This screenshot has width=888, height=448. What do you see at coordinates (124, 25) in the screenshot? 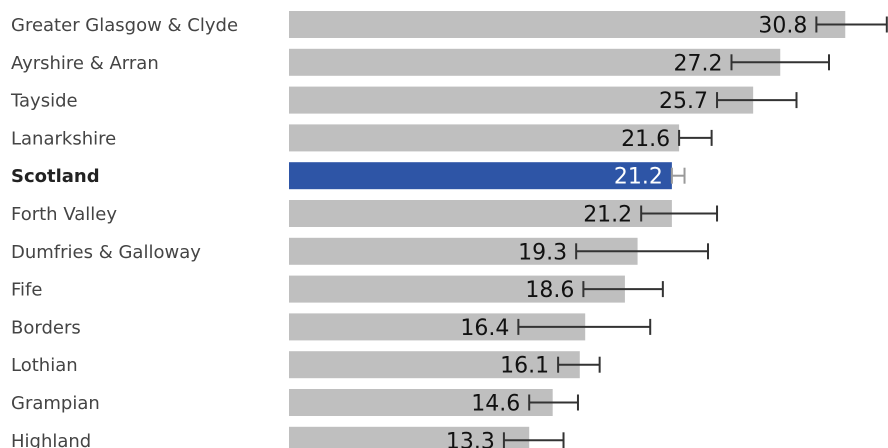
I see `category-label-greater-glasgow-and-clyde: Greater Glasgow & Clyde` at bounding box center [124, 25].